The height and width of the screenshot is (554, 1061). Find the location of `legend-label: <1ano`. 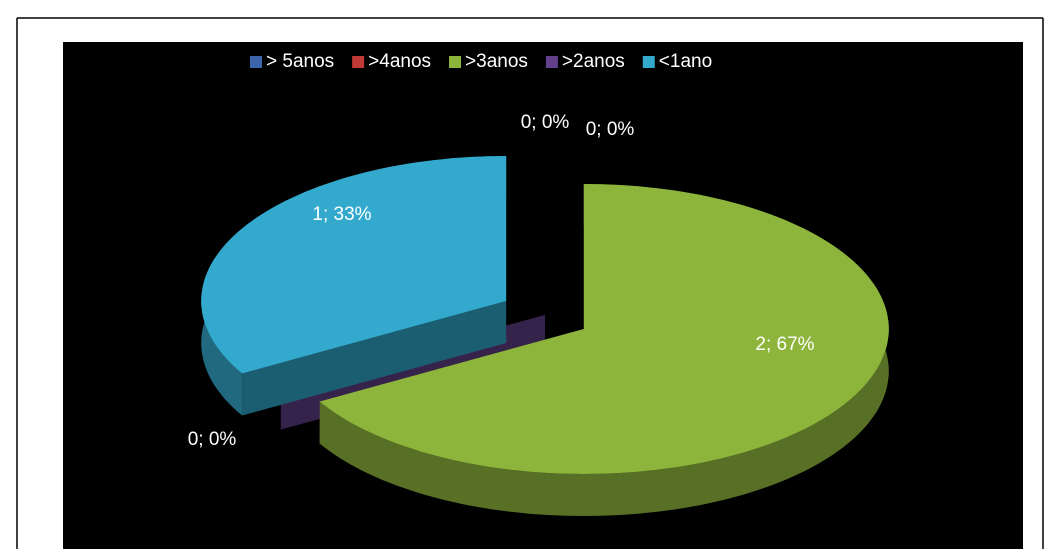

legend-label: <1ano is located at coordinates (685, 61).